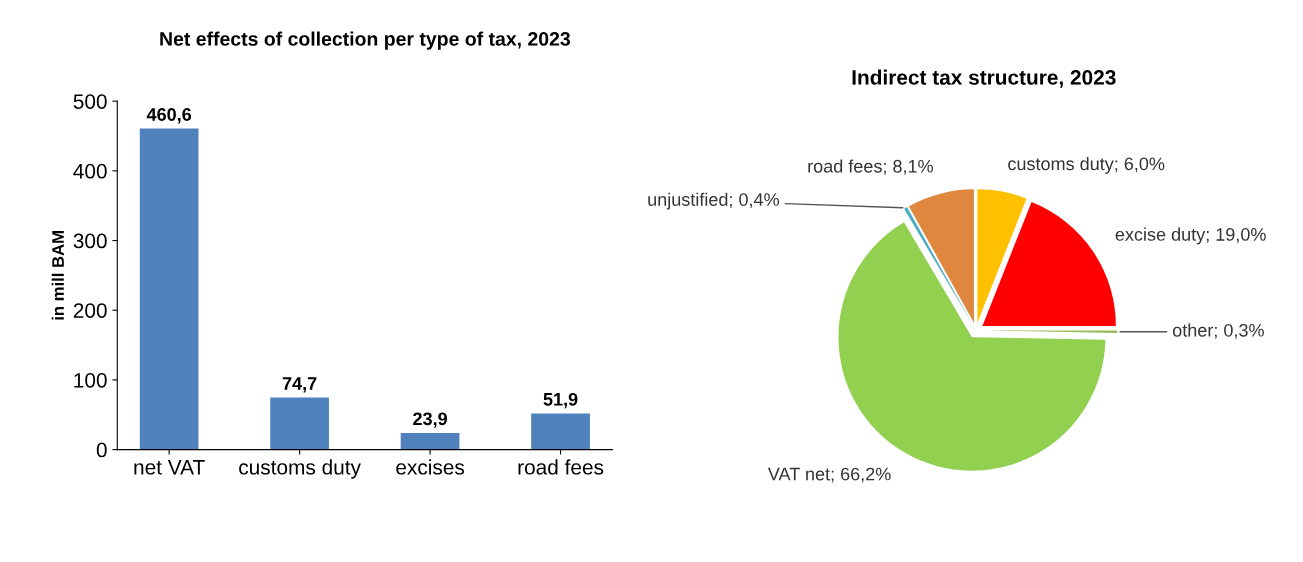 The height and width of the screenshot is (562, 1303). I want to click on data-label: 51,9, so click(560, 400).